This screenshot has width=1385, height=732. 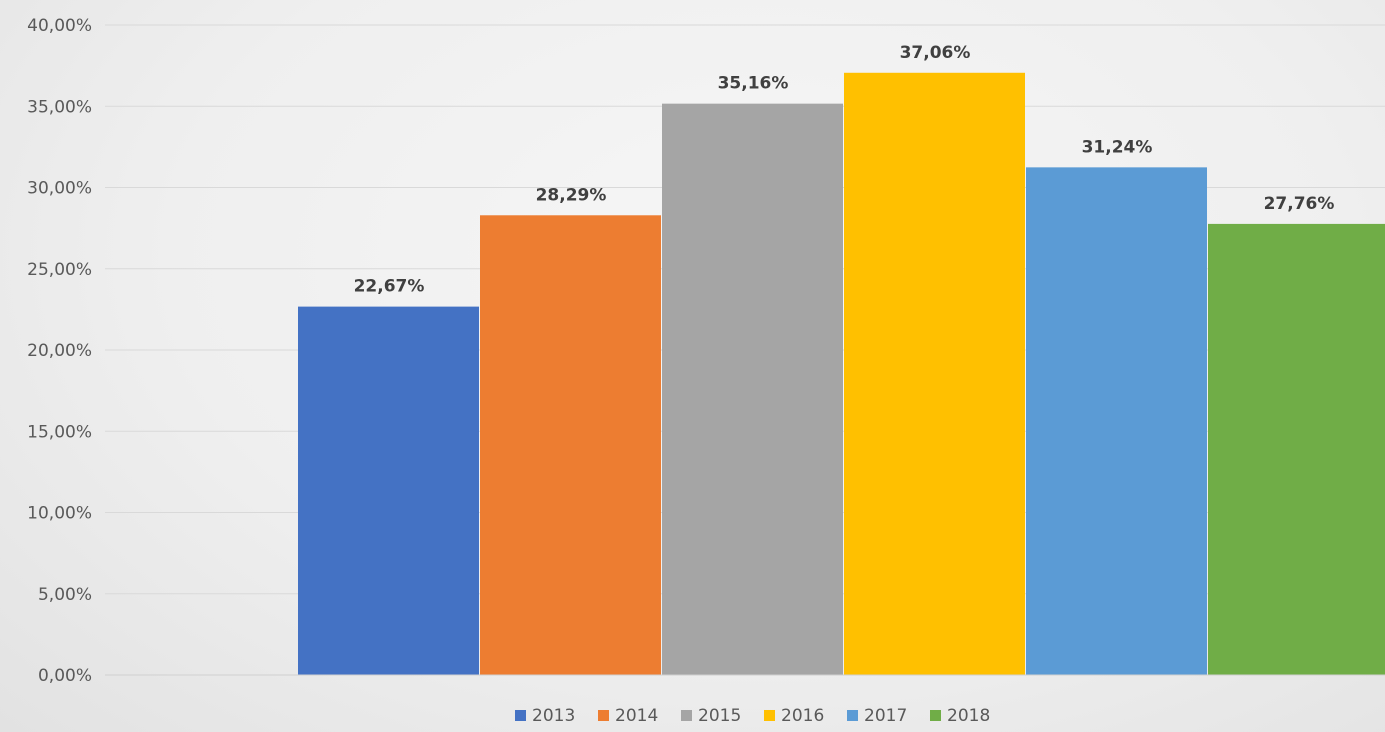 I want to click on data-label-2017: 31,24%, so click(x=1117, y=147).